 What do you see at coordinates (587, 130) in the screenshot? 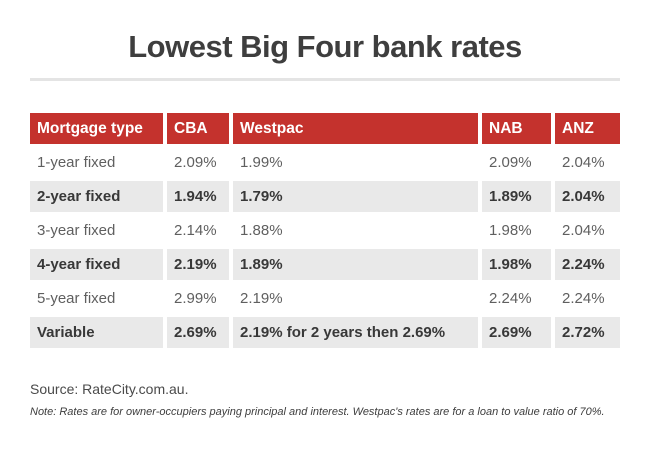
I see `column-header-anz: ANZ` at bounding box center [587, 130].